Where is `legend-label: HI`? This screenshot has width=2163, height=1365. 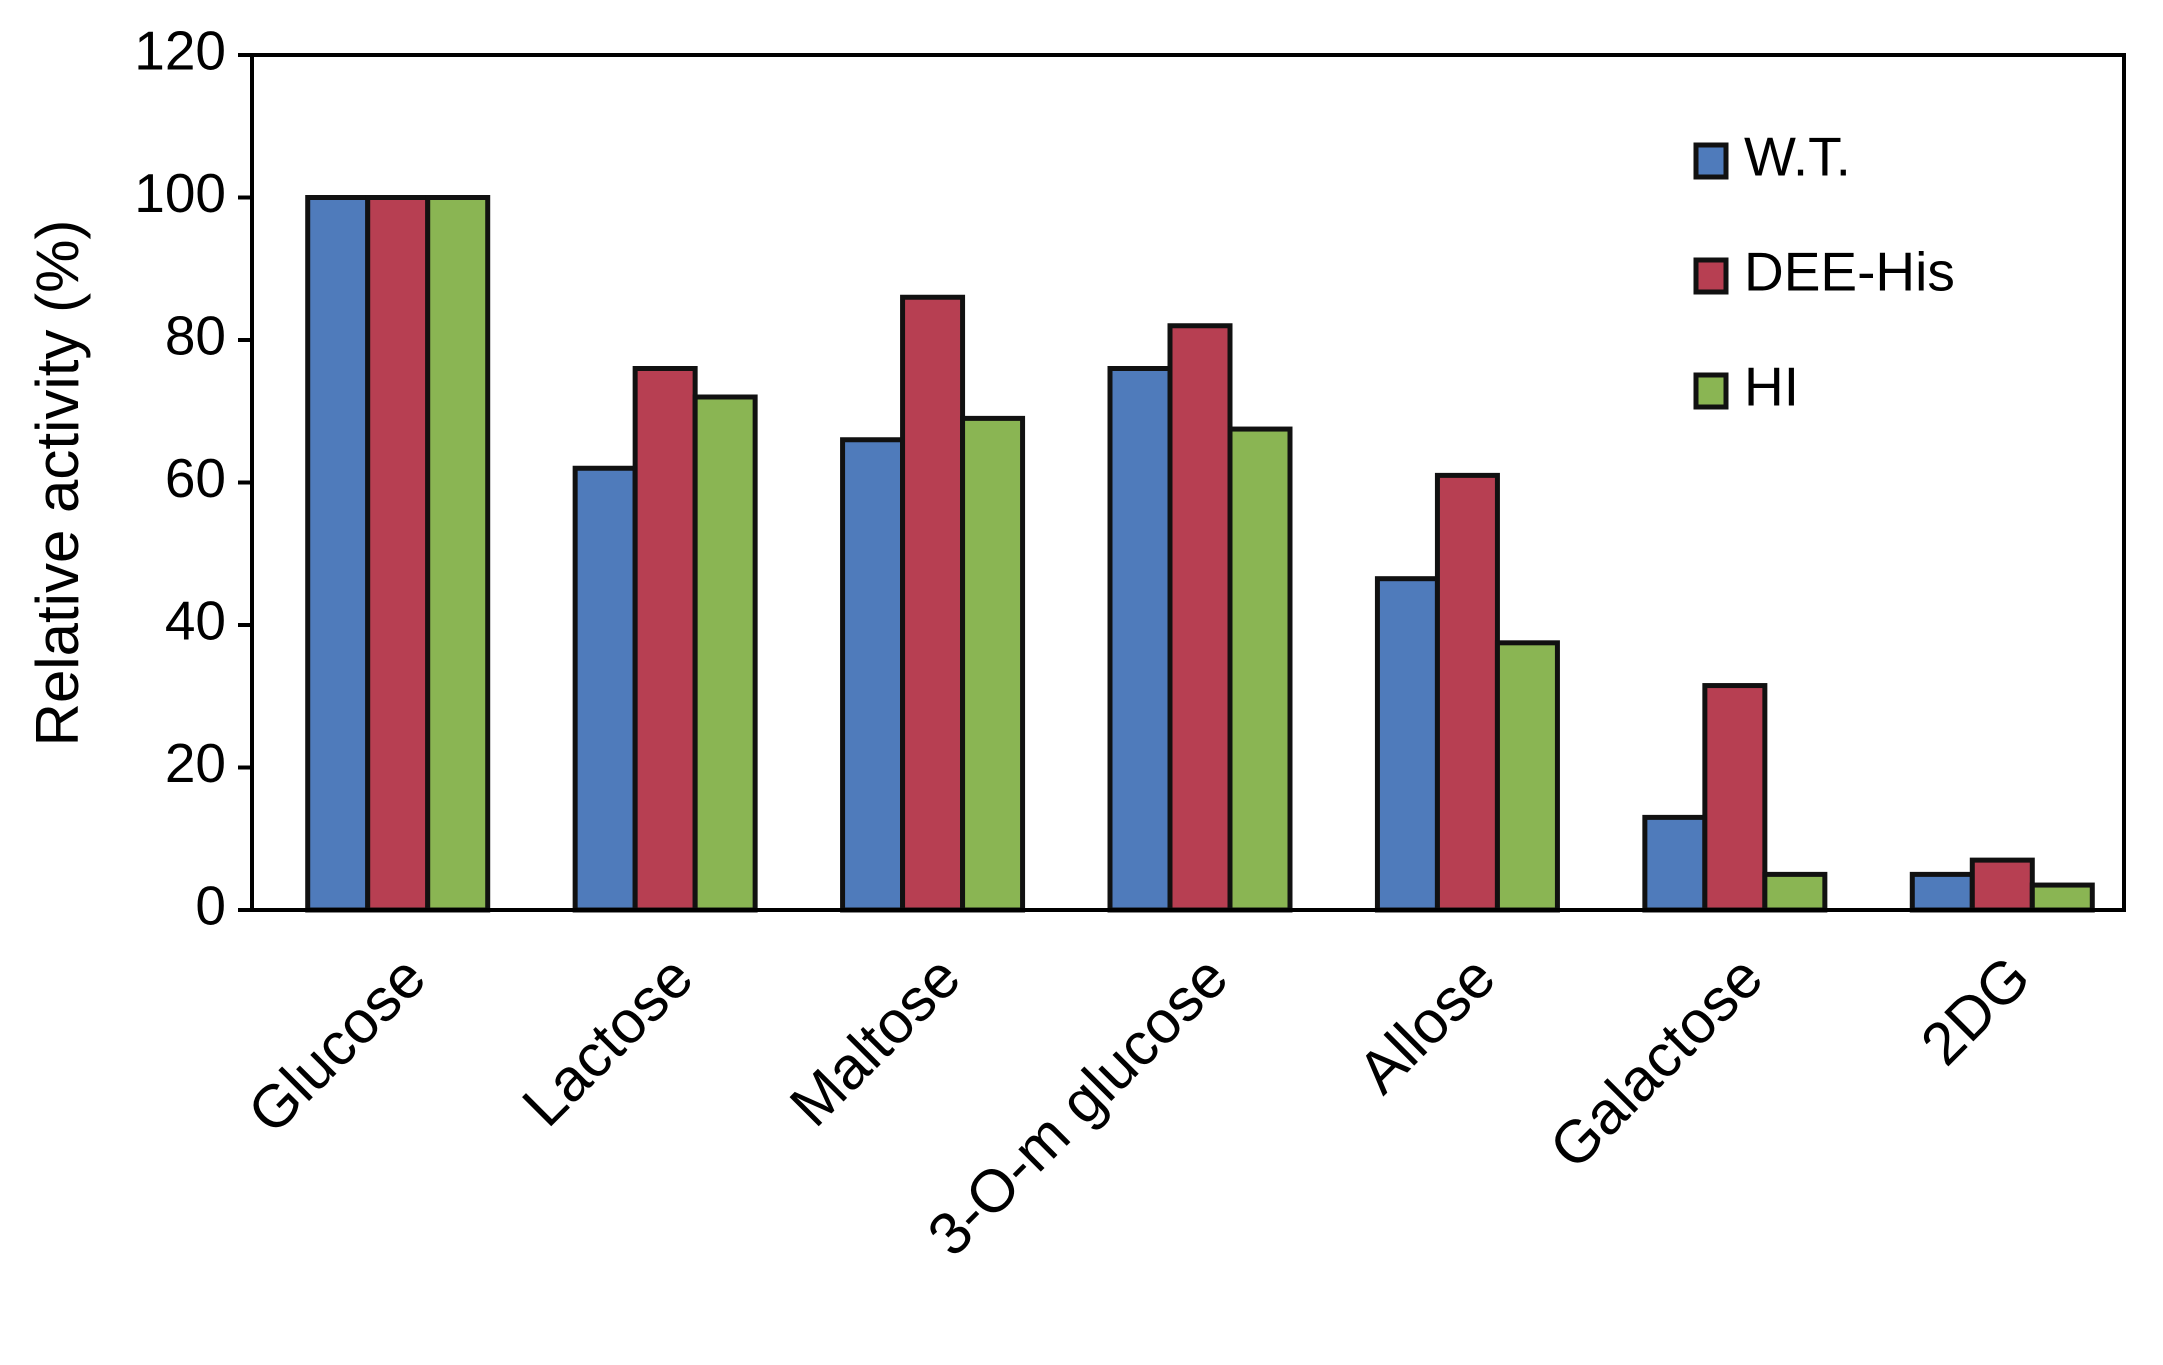
legend-label: HI is located at coordinates (1771, 387).